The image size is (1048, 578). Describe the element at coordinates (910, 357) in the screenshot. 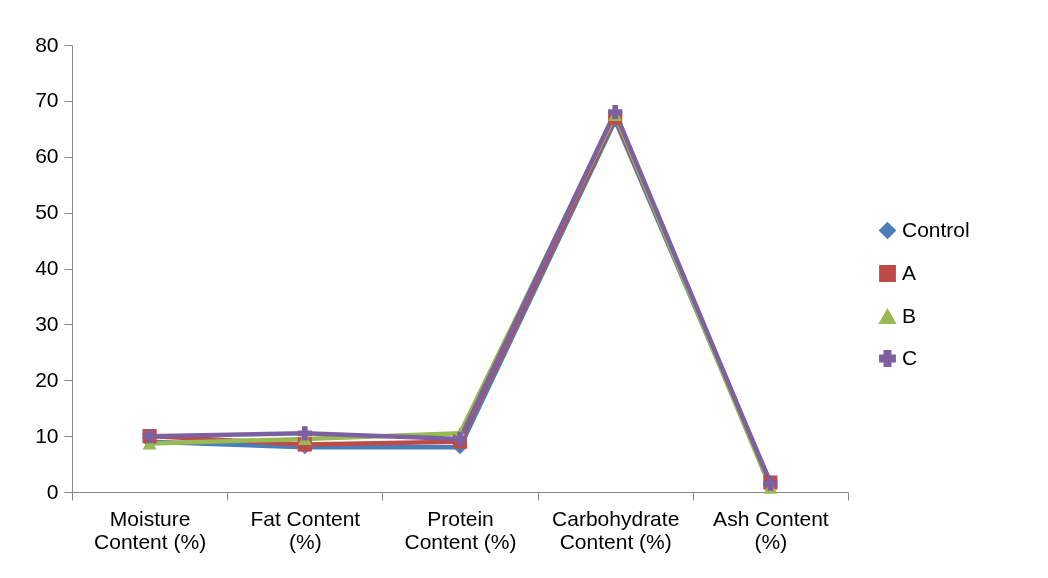

I see `legend-label: C` at that location.